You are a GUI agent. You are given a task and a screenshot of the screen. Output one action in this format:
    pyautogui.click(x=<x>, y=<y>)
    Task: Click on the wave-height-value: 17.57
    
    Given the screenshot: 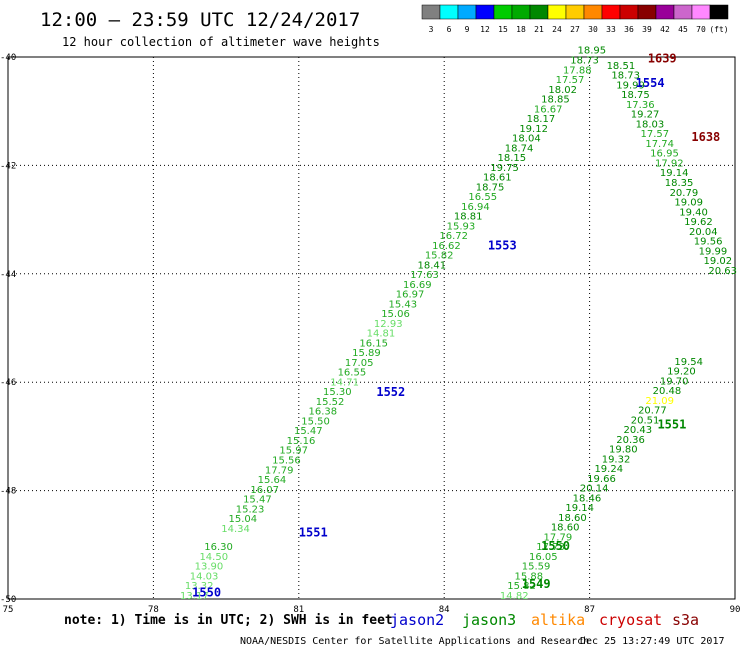 What is the action you would take?
    pyautogui.click(x=570, y=80)
    